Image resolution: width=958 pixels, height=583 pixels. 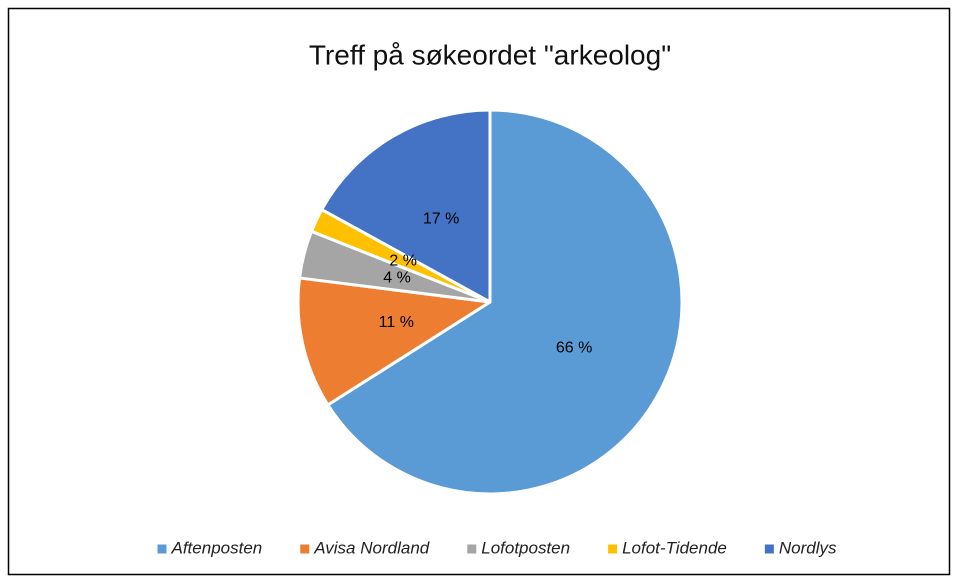 I want to click on data-label: 11 %, so click(x=396, y=322).